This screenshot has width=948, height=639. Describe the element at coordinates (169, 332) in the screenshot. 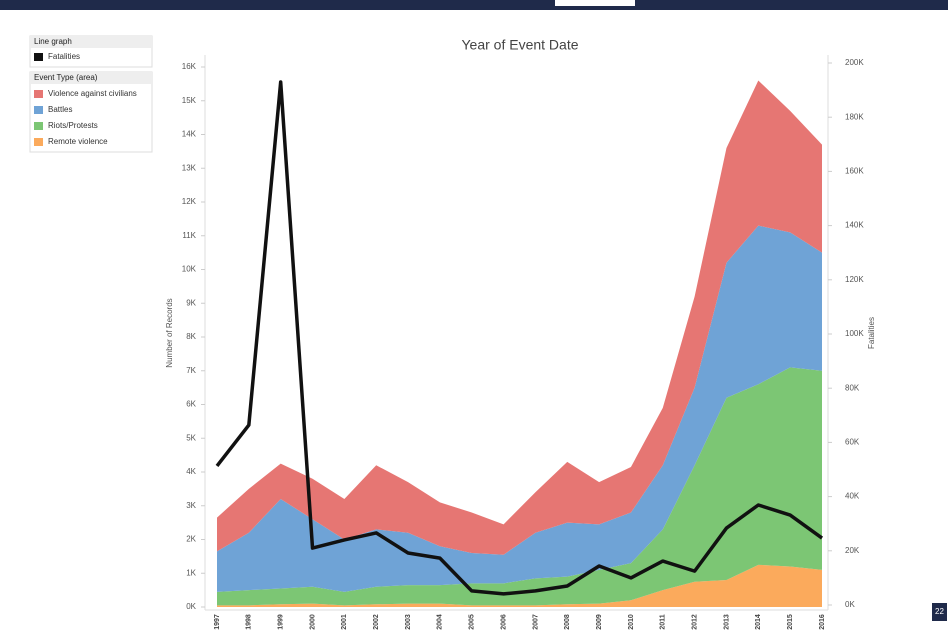

I see `y-axis-label: Number of Records` at that location.